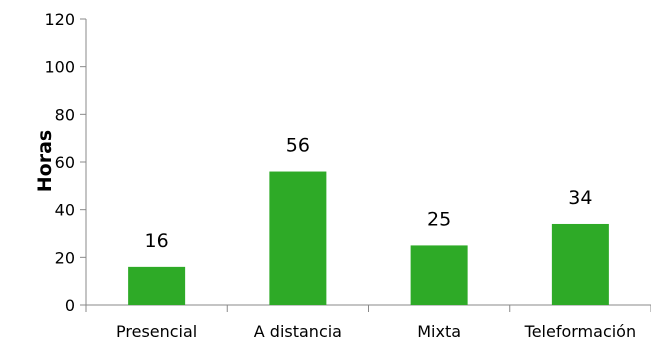 This screenshot has height=349, width=651. Describe the element at coordinates (439, 331) in the screenshot. I see `x-tick-label: Mixta` at that location.